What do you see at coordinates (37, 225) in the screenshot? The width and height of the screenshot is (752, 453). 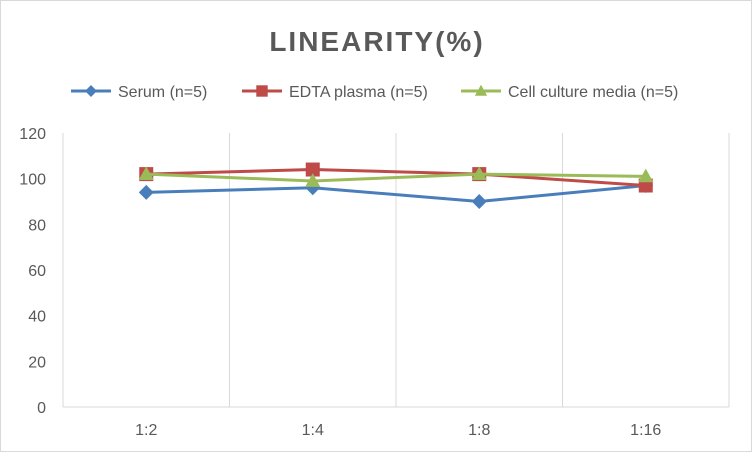 I see `y-tick-label: 80` at bounding box center [37, 225].